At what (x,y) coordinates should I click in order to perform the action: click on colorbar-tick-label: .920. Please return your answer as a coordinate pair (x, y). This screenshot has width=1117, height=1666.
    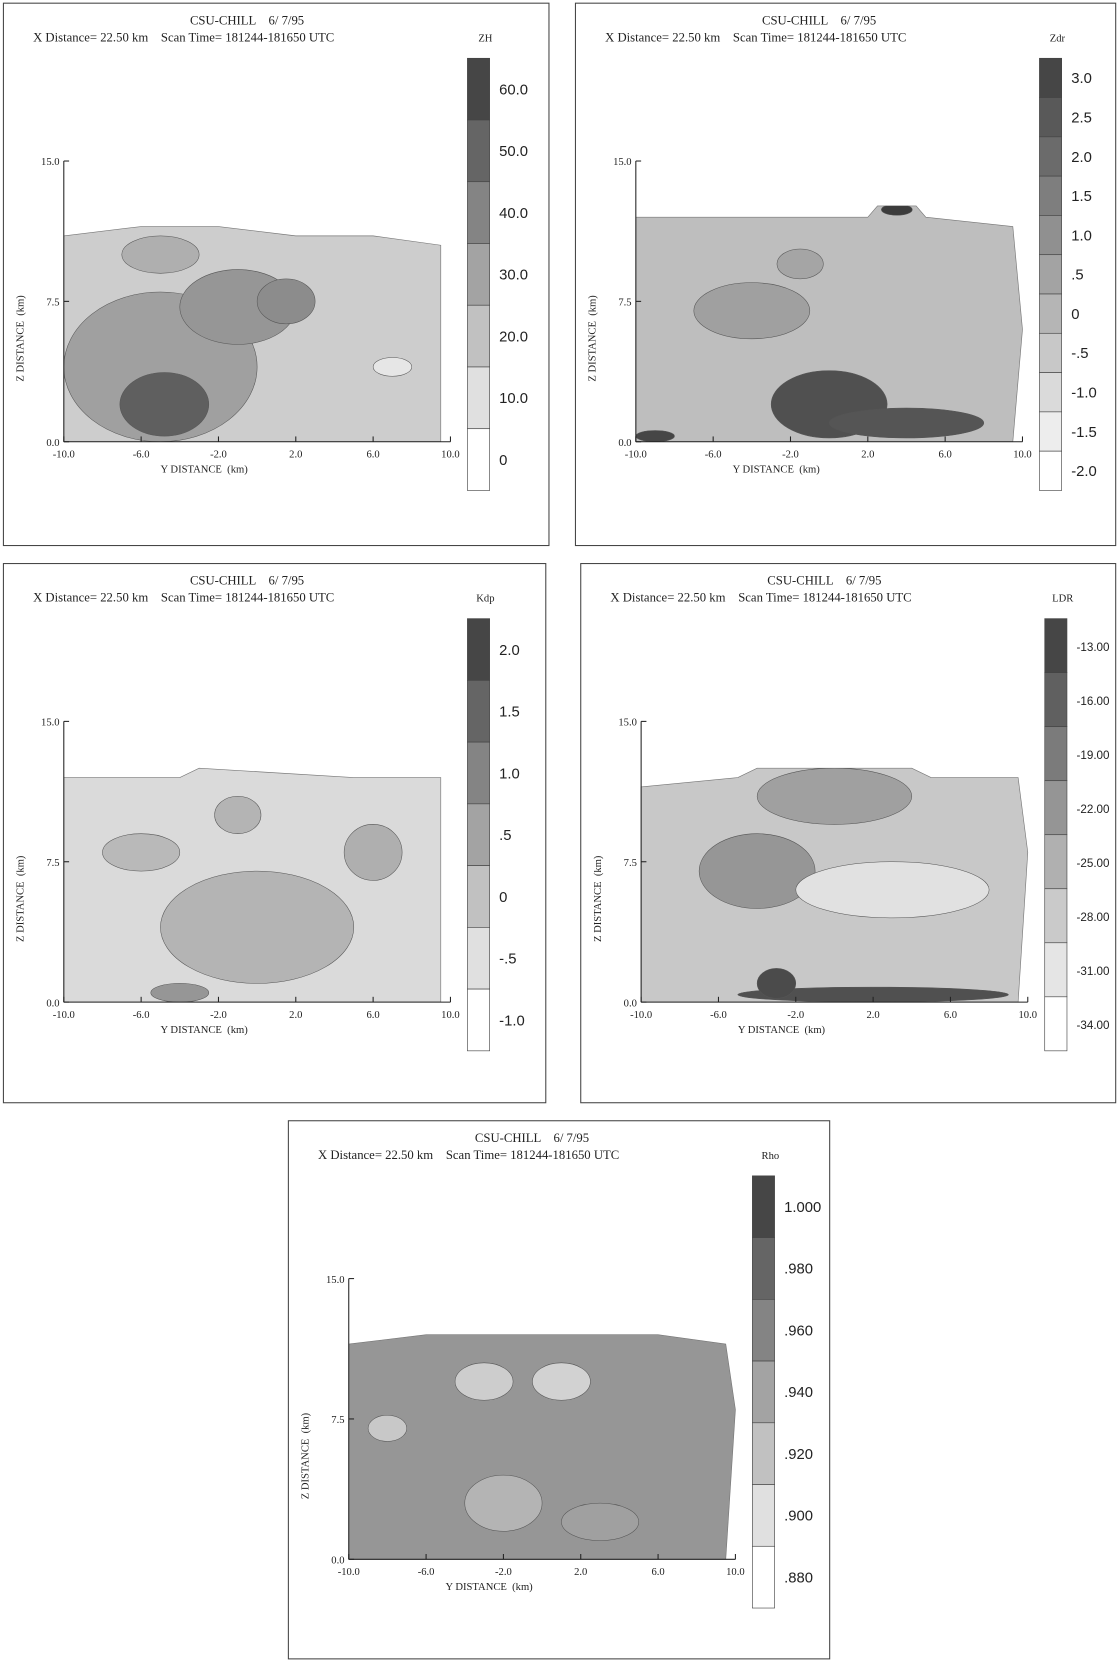
    Looking at the image, I should click on (798, 1455).